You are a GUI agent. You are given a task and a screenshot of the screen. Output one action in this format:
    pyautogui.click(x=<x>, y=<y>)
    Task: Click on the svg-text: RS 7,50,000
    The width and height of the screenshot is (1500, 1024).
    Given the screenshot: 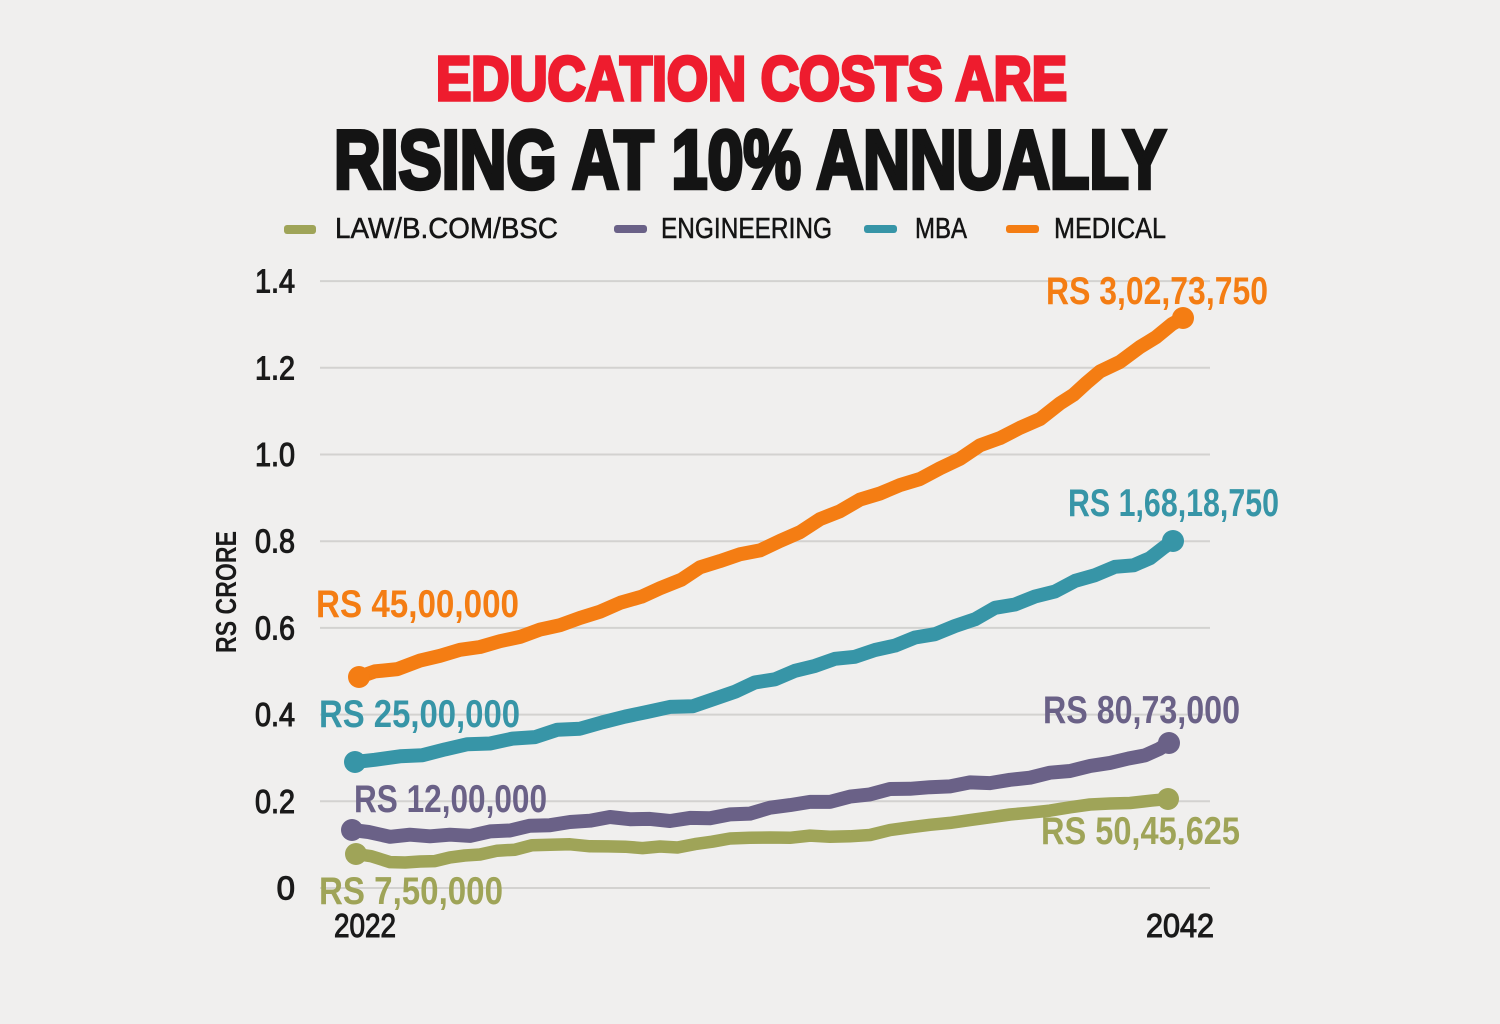 What is the action you would take?
    pyautogui.click(x=411, y=891)
    